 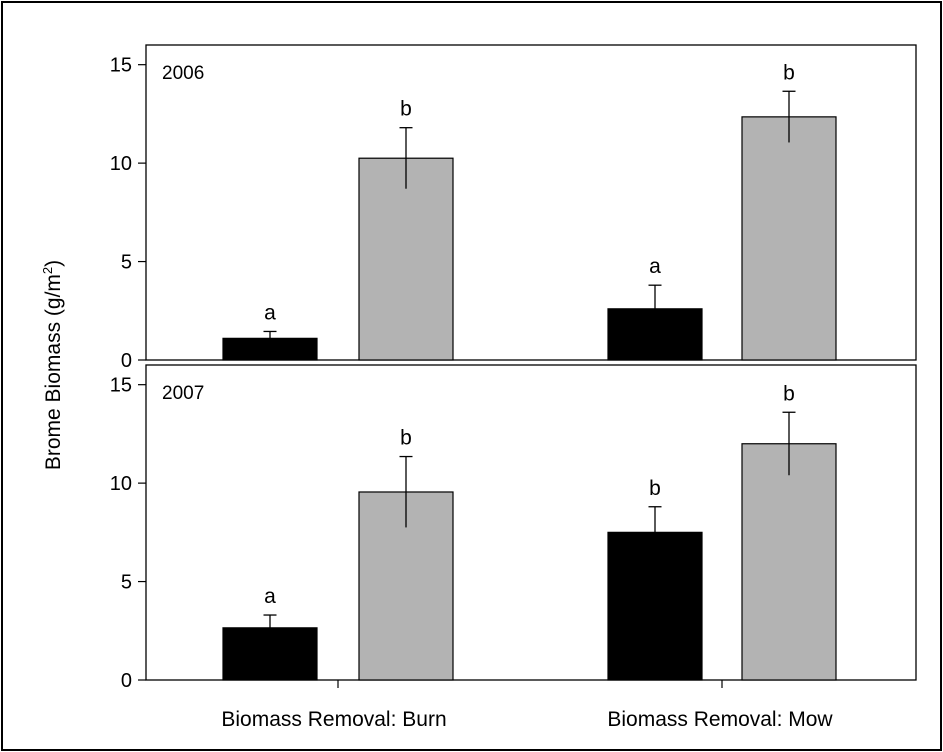 What do you see at coordinates (183, 393) in the screenshot?
I see `panel-label: 2007` at bounding box center [183, 393].